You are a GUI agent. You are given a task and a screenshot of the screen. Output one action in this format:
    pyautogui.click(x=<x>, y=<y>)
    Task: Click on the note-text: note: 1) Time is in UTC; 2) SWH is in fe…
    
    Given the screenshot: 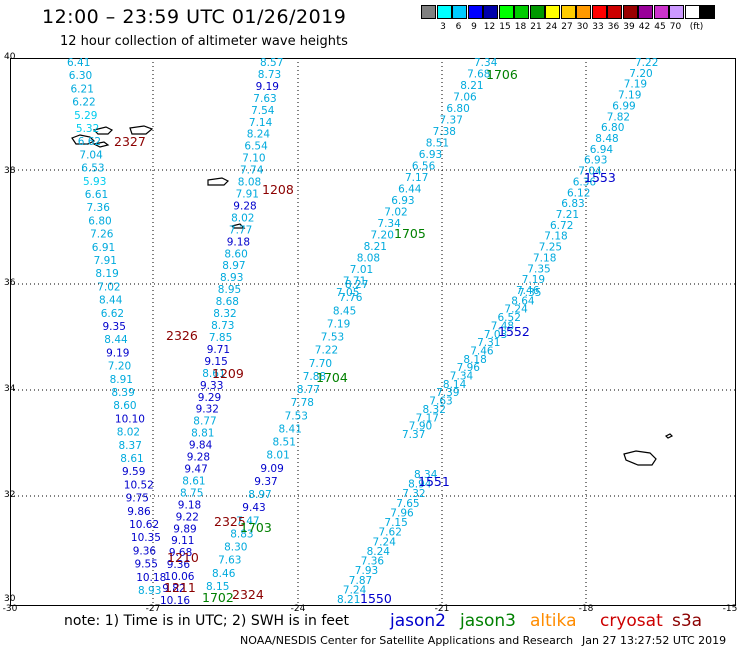 What is the action you would take?
    pyautogui.click(x=207, y=621)
    